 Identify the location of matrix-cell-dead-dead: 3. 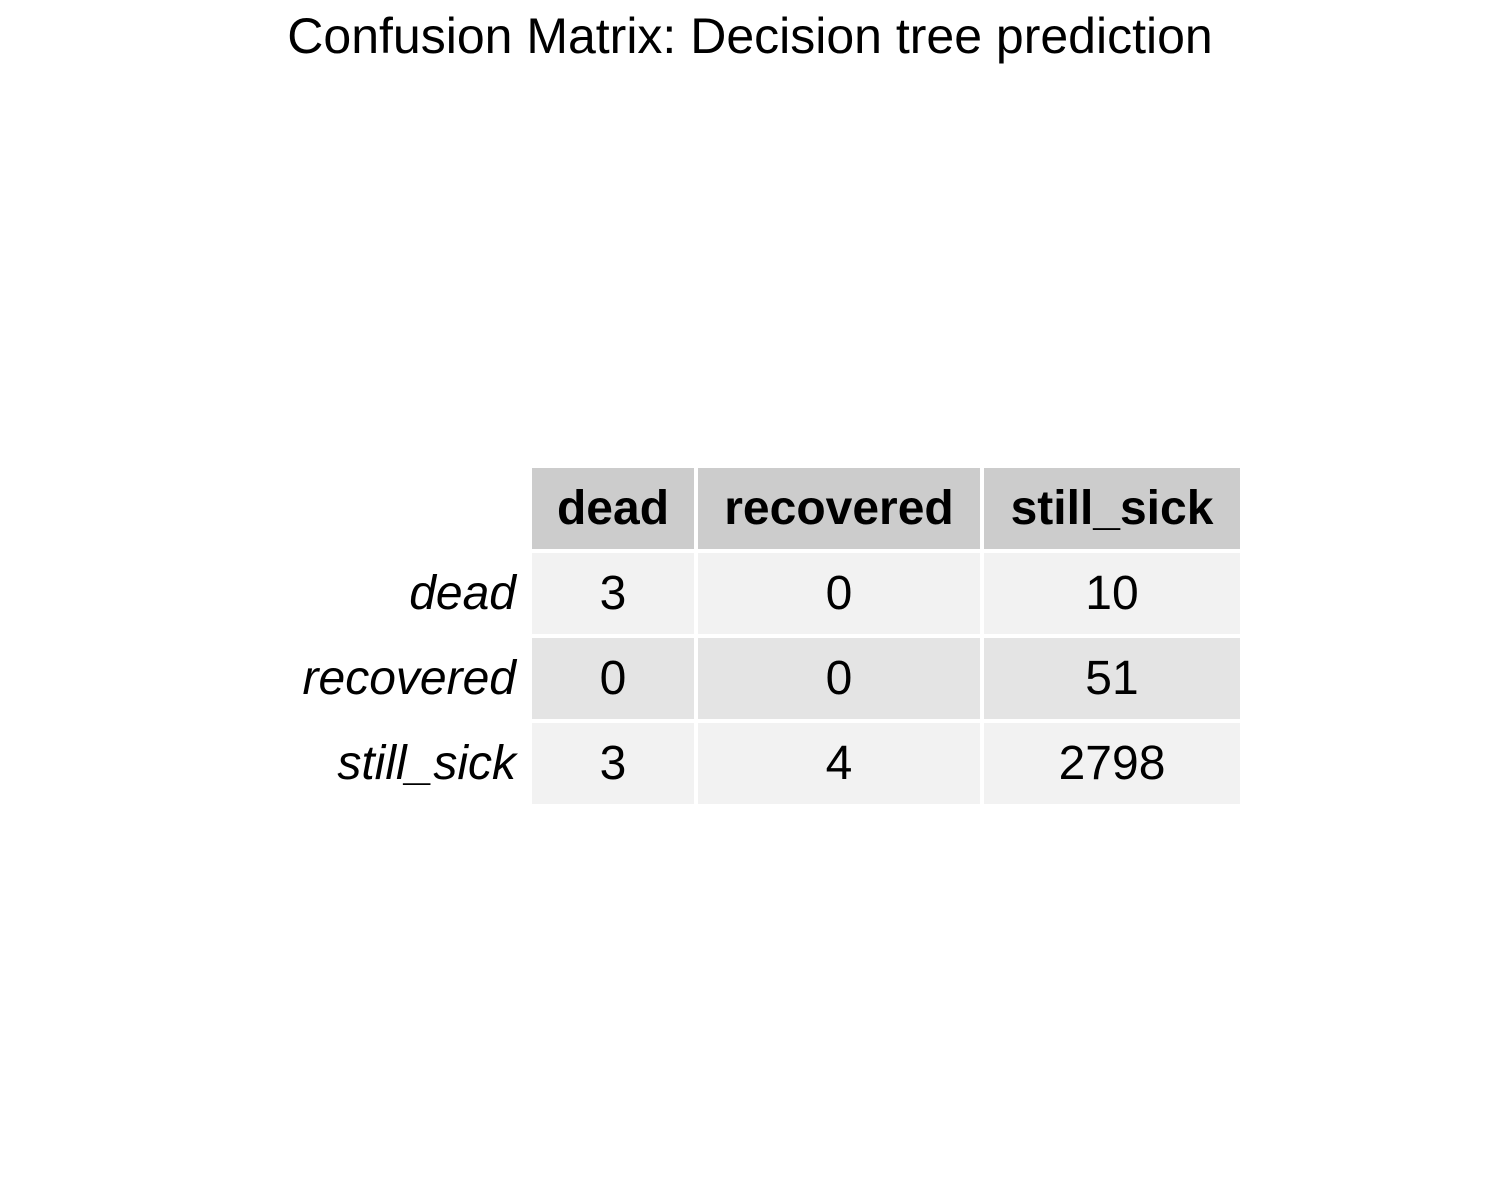
(613, 593).